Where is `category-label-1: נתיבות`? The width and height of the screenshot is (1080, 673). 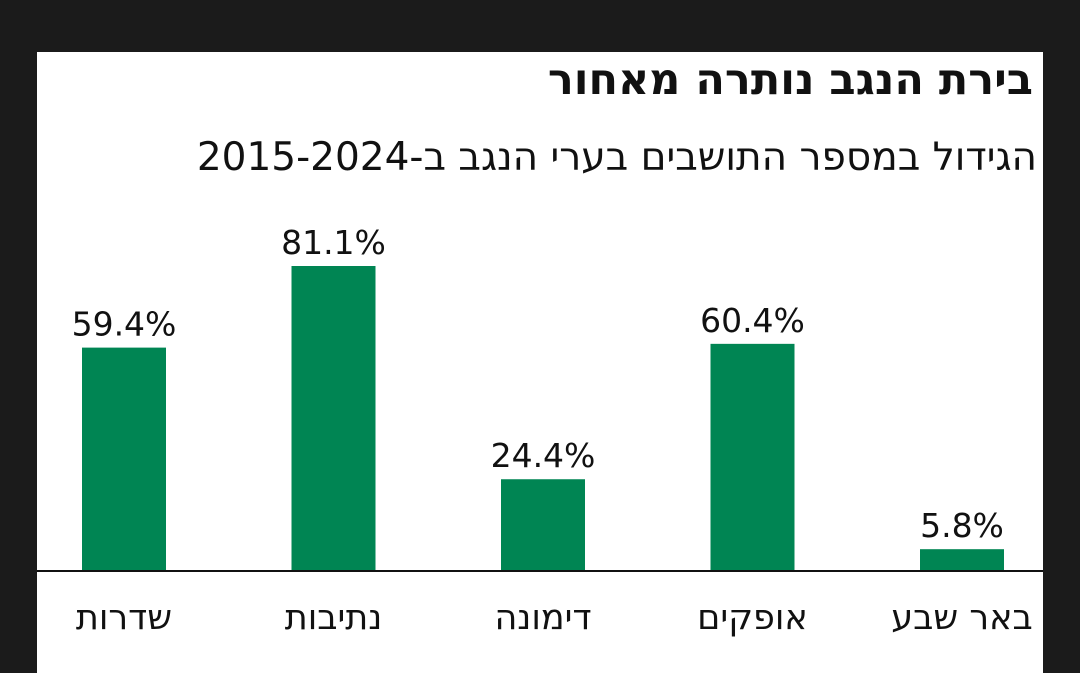 category-label-1: נתיבות is located at coordinates (334, 618).